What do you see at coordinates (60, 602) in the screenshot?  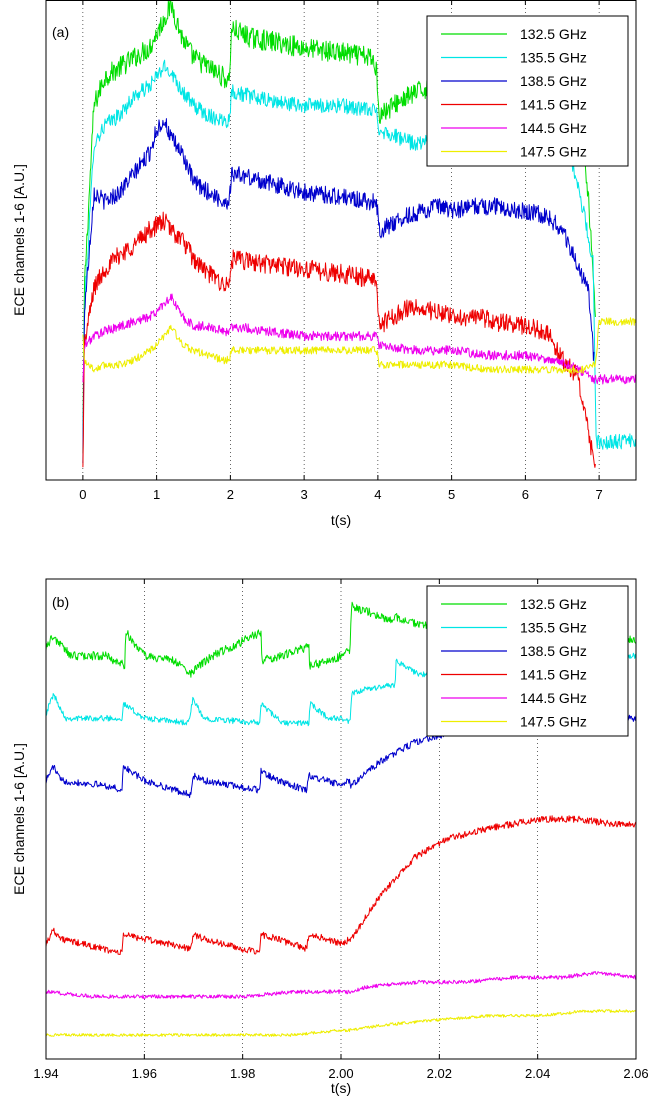 I see `panel-label: (b)` at bounding box center [60, 602].